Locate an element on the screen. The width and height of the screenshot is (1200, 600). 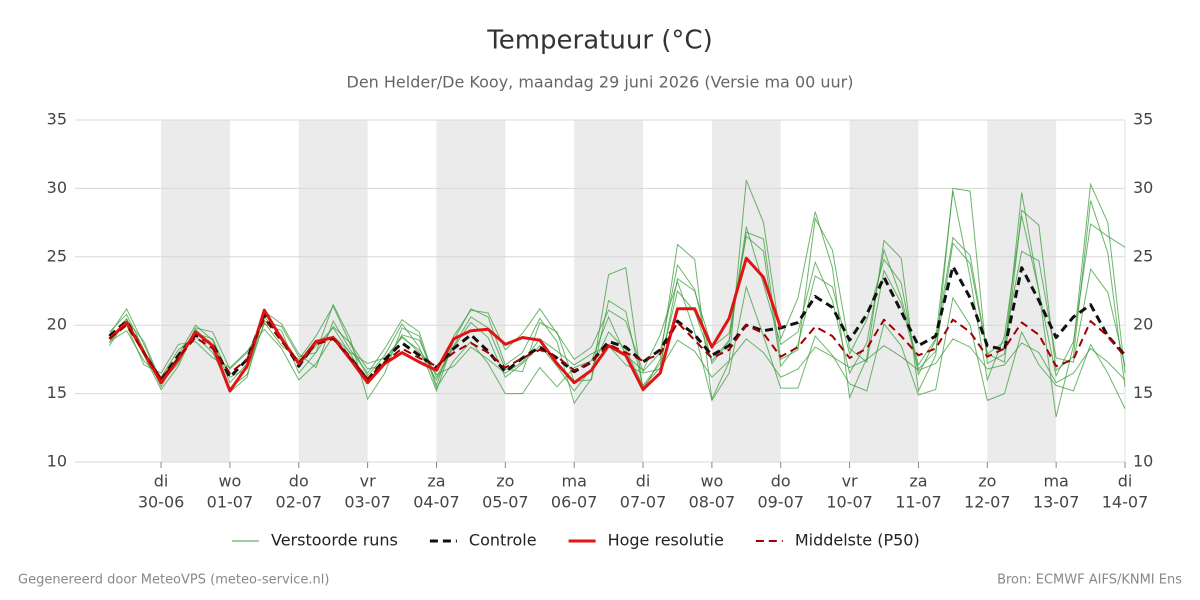
x-tick-date: 03-07 is located at coordinates (367, 502).